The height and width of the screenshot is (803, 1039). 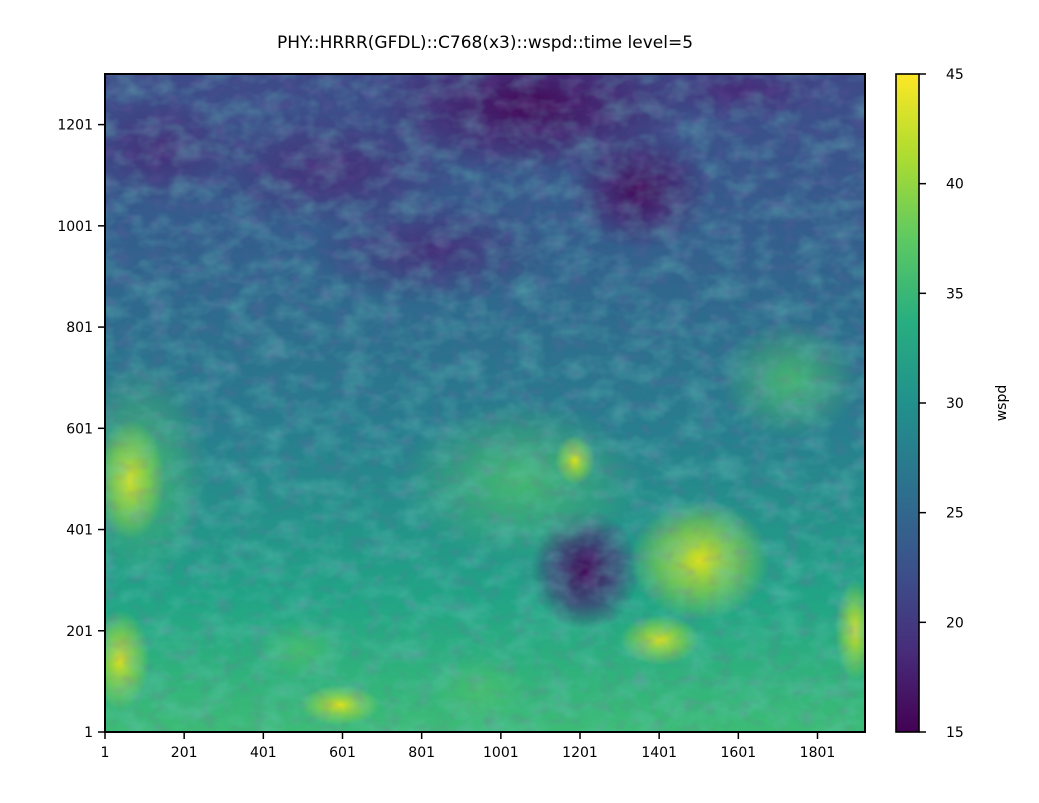 What do you see at coordinates (659, 753) in the screenshot?
I see `x-tick-label: 1401` at bounding box center [659, 753].